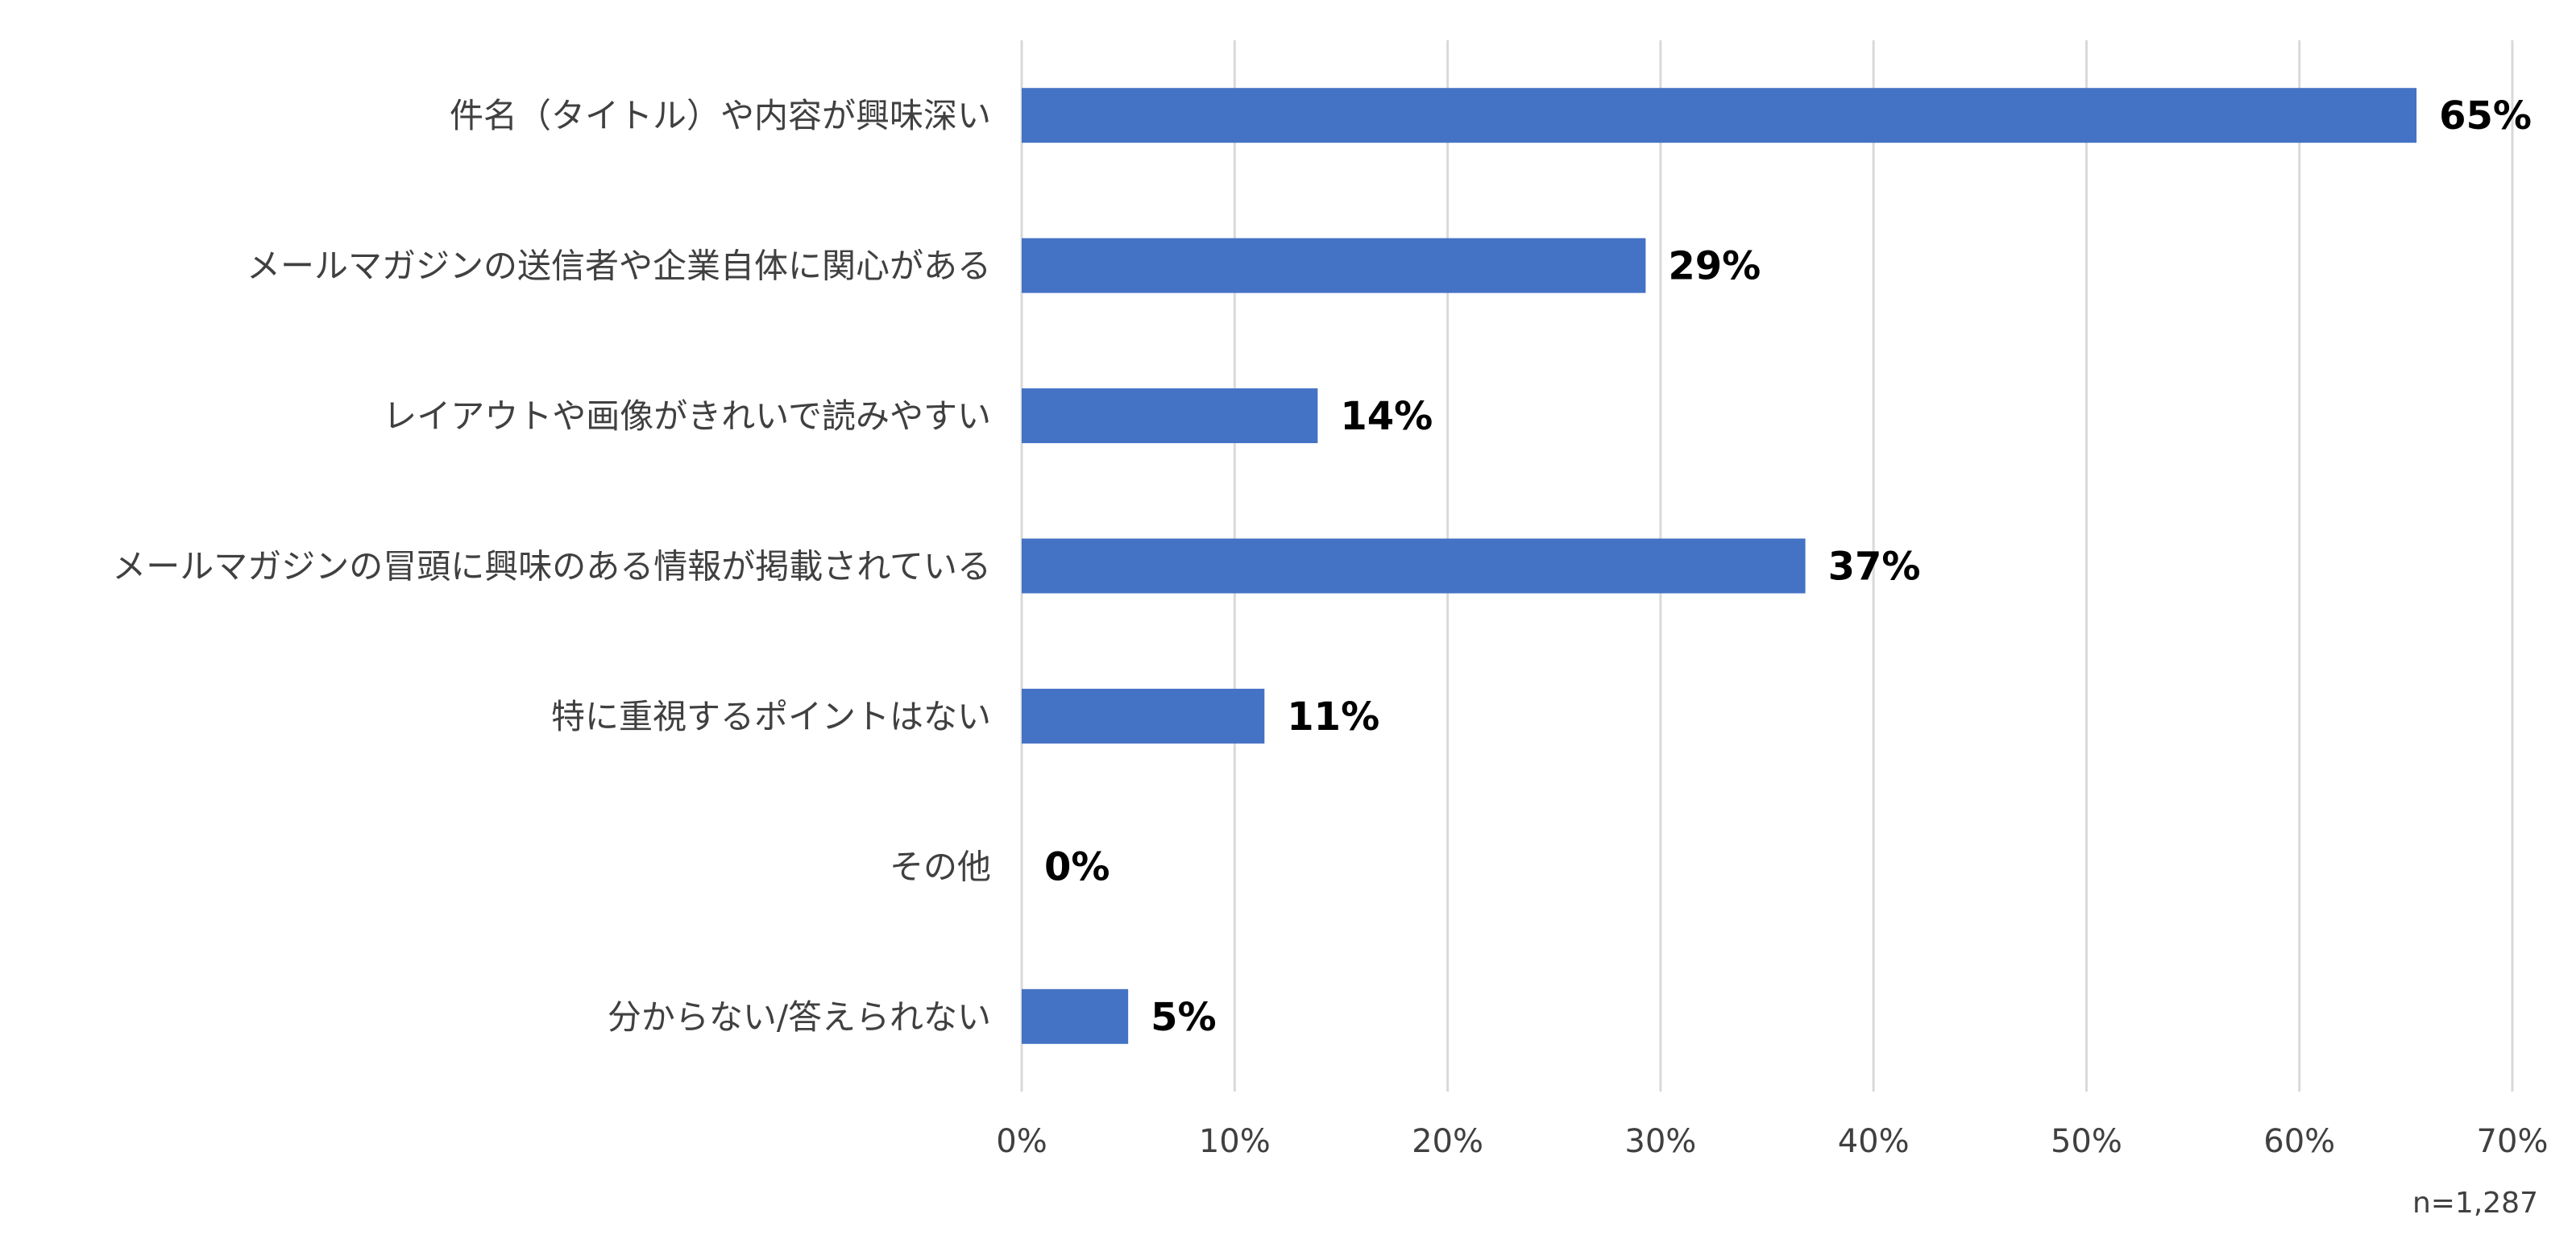 The height and width of the screenshot is (1235, 2576). What do you see at coordinates (2513, 1142) in the screenshot?
I see `x-tick-label: 70%` at bounding box center [2513, 1142].